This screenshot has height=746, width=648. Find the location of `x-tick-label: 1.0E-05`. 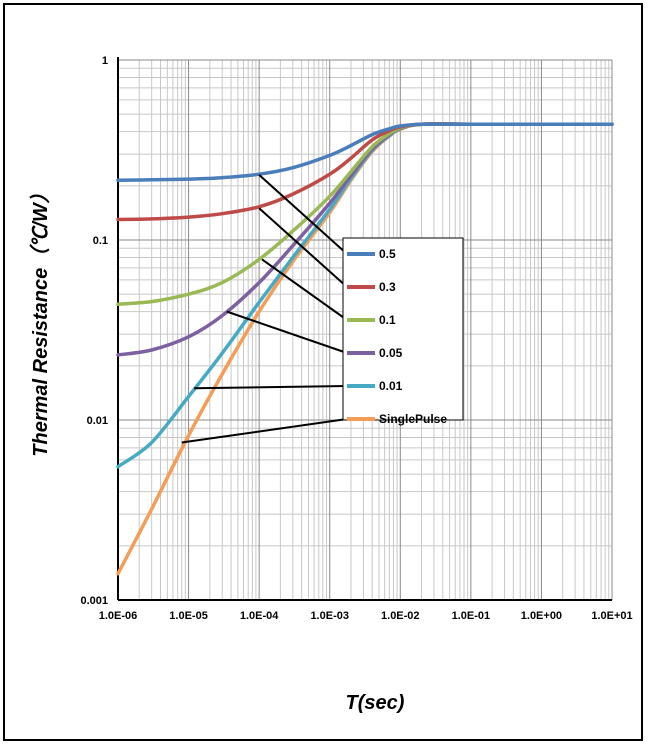

x-tick-label: 1.0E-05 is located at coordinates (188, 616).